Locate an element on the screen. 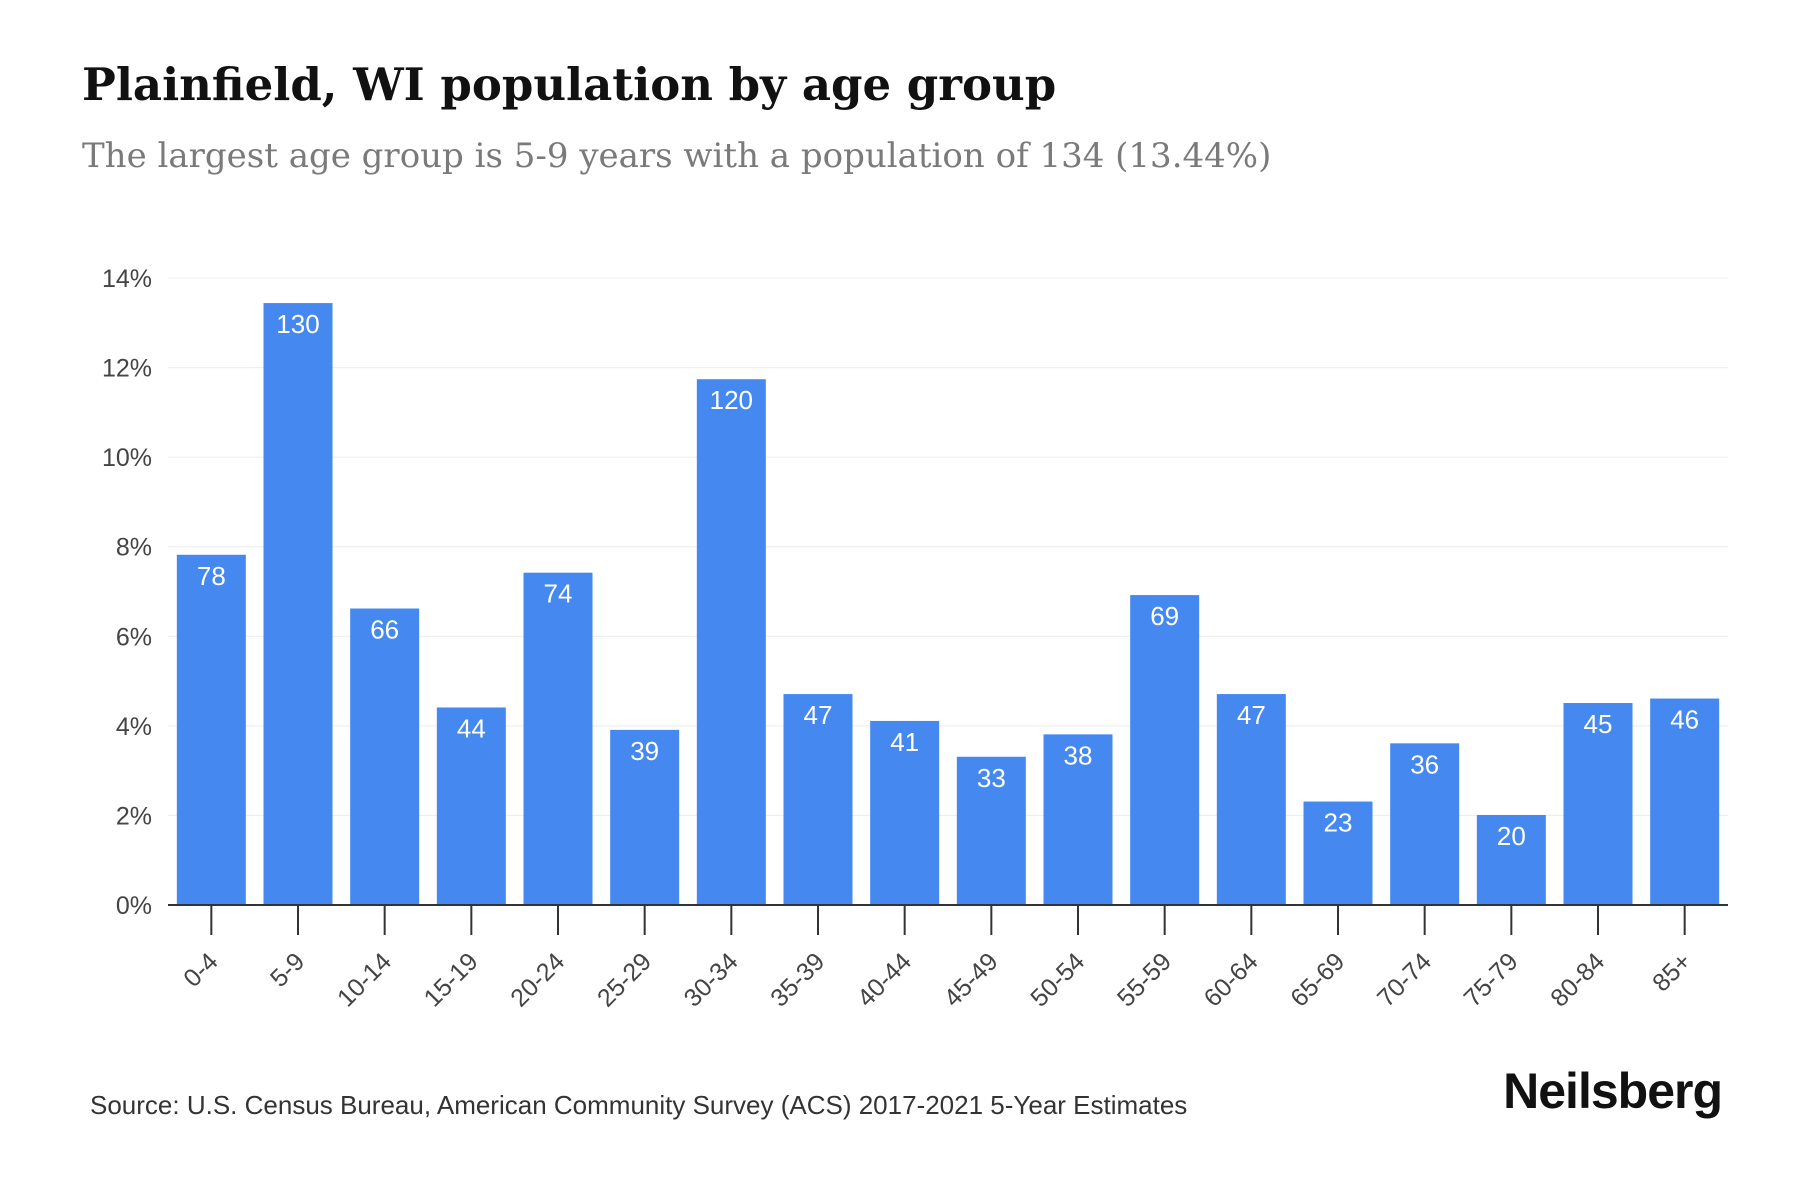  x-tick-label: 70-74 is located at coordinates (1404, 979).